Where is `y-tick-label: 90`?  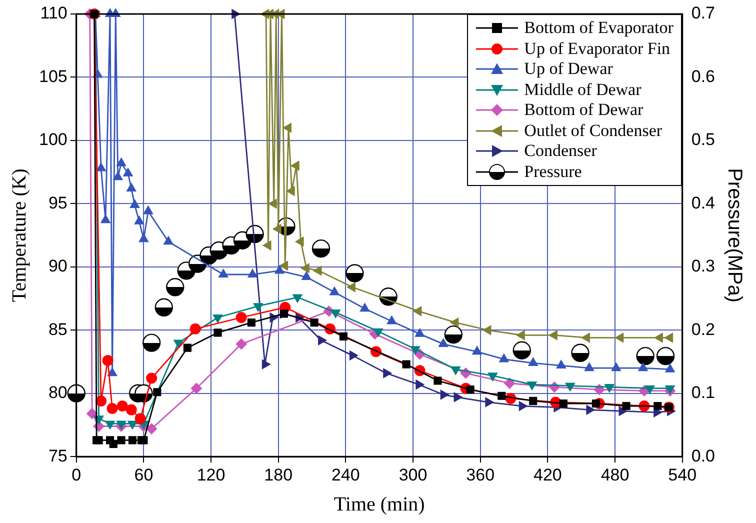 y-tick-label: 90 is located at coordinates (58, 266).